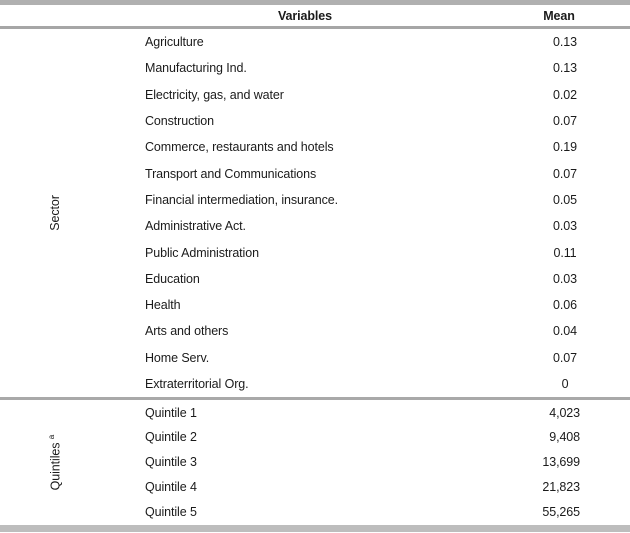  I want to click on variable-name: Quintile 3, so click(171, 462).